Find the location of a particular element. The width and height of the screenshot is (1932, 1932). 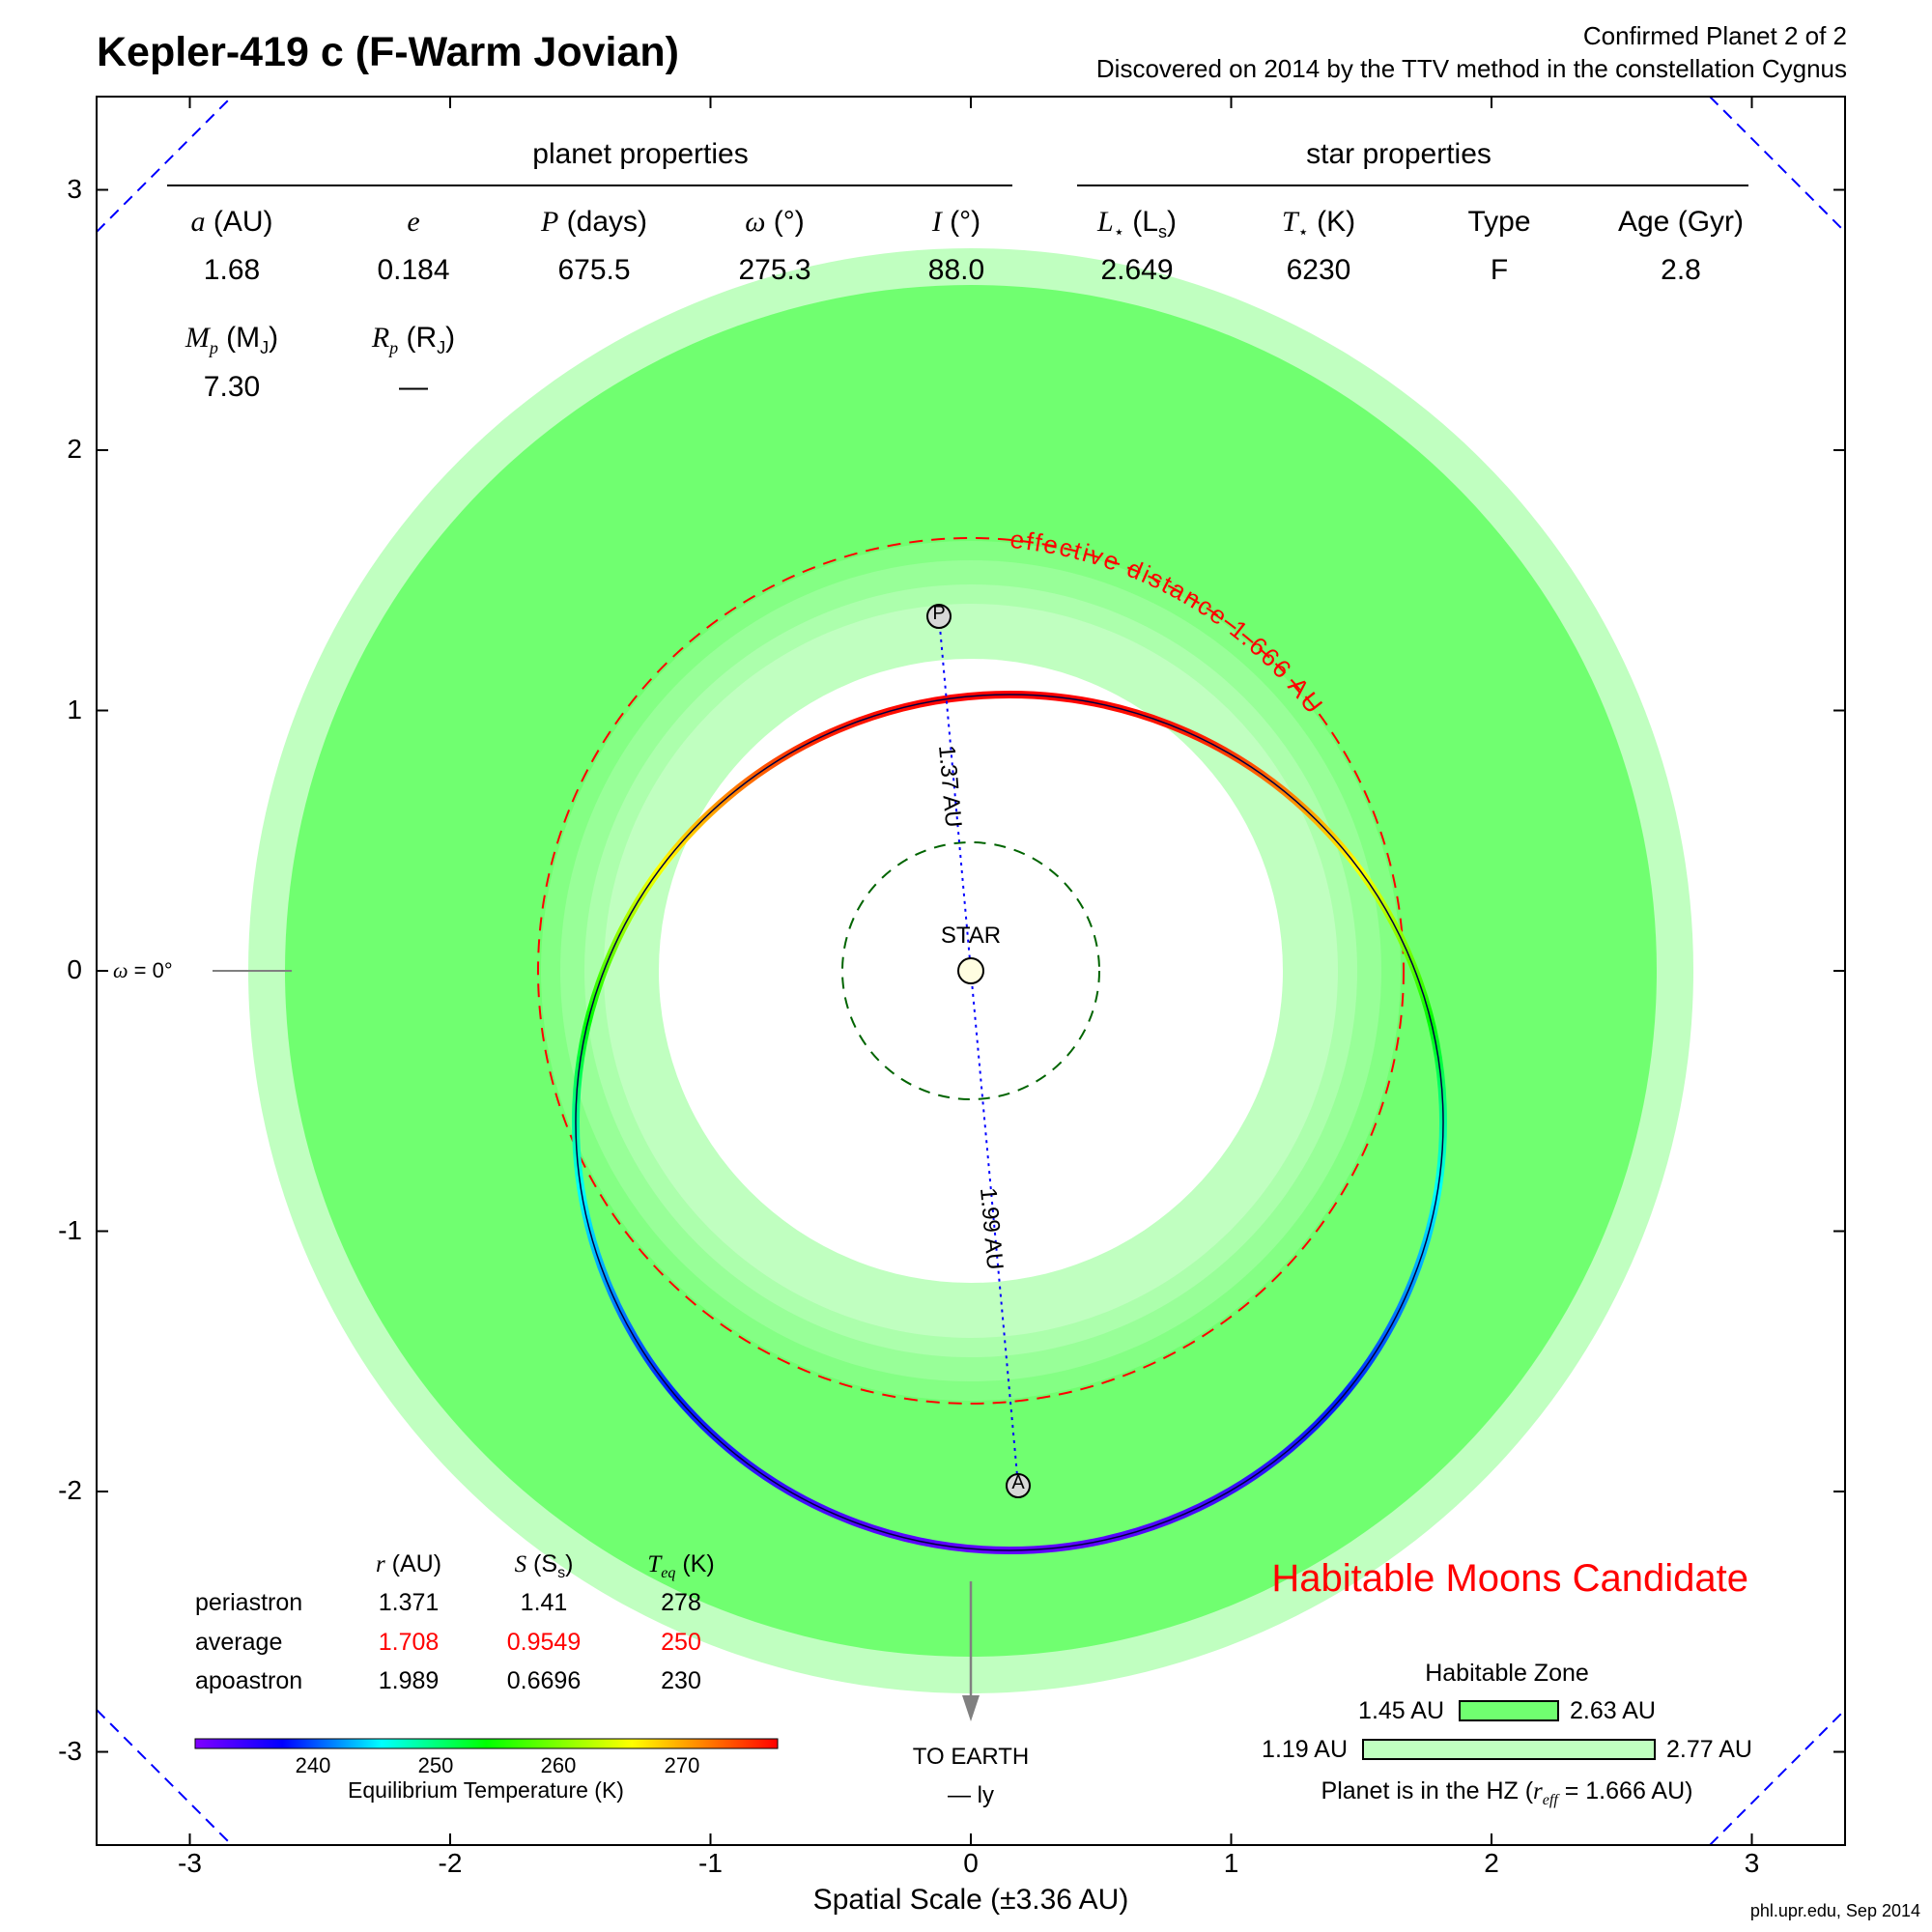

temperature-colorbar is located at coordinates (486, 1743).